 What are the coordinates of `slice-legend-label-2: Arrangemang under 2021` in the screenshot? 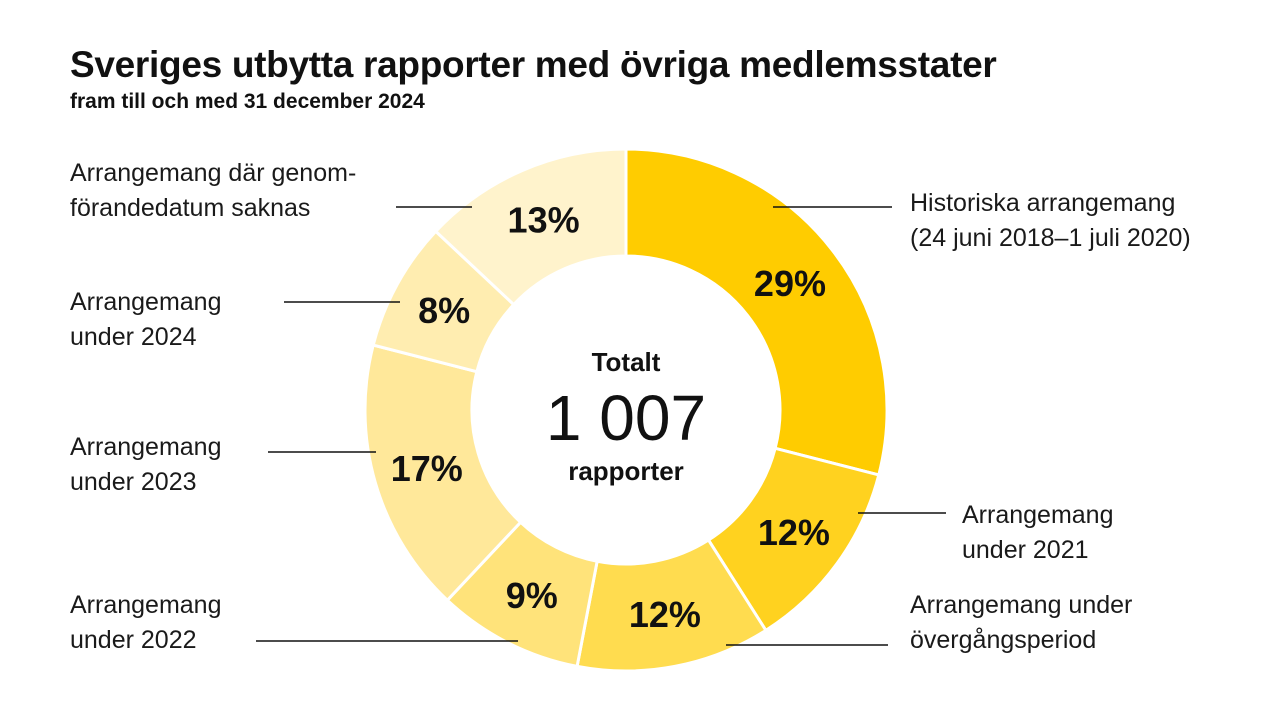 It's located at (1037, 532).